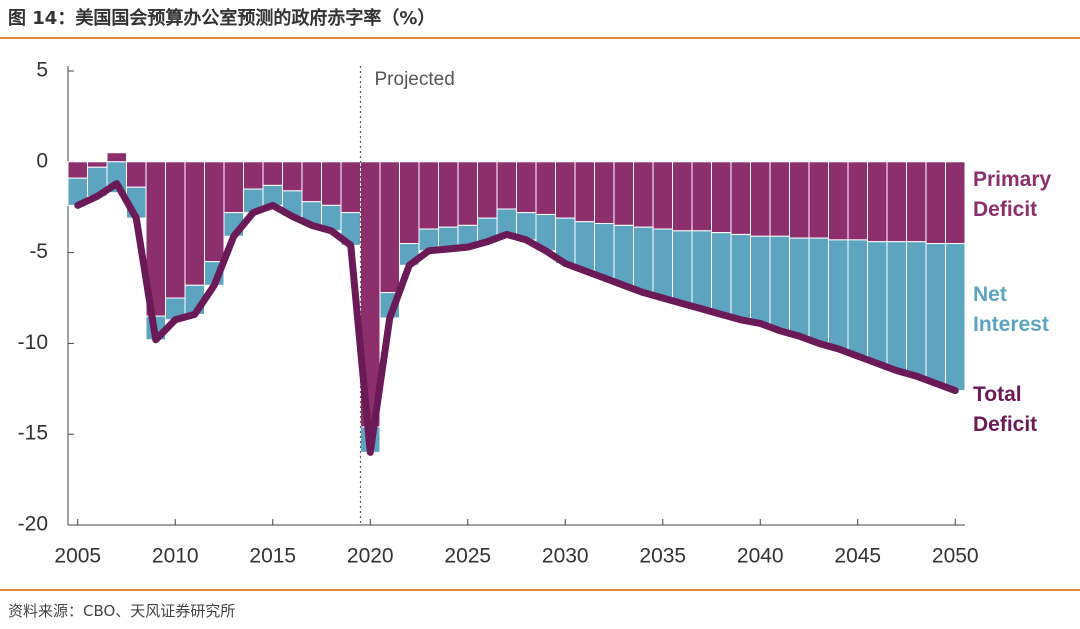 The width and height of the screenshot is (1080, 629). What do you see at coordinates (33, 342) in the screenshot?
I see `y-tick-label: -10` at bounding box center [33, 342].